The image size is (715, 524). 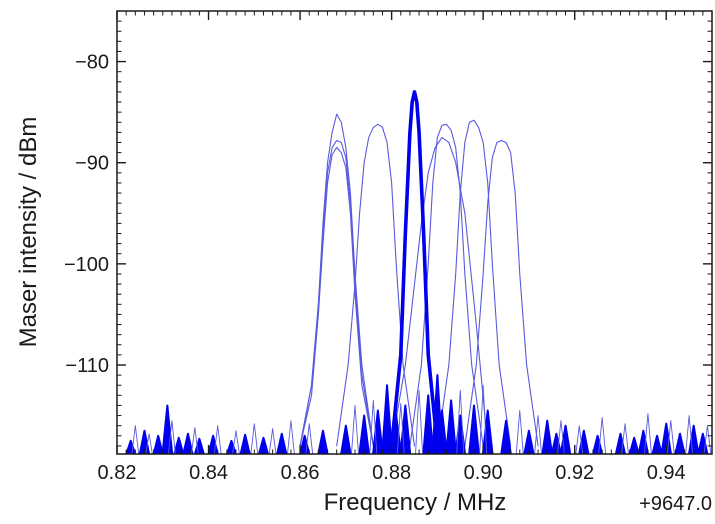 I want to click on y-tick-label: −110, so click(x=87, y=366).